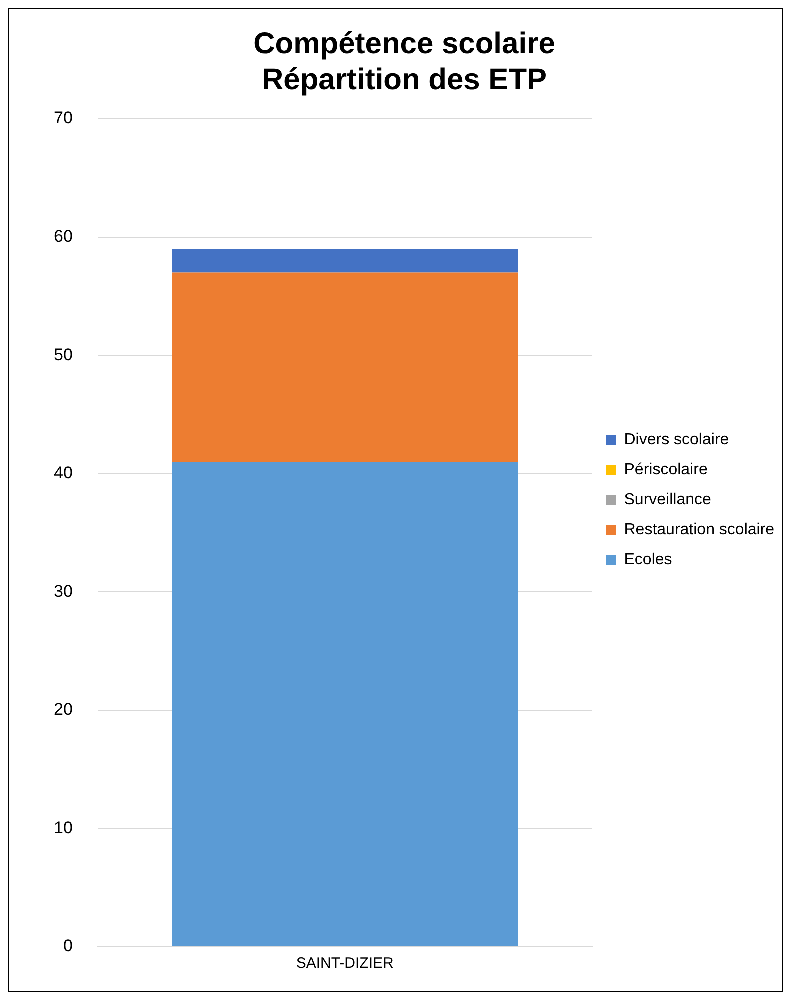  Describe the element at coordinates (63, 591) in the screenshot. I see `y-tick-label: 30` at that location.